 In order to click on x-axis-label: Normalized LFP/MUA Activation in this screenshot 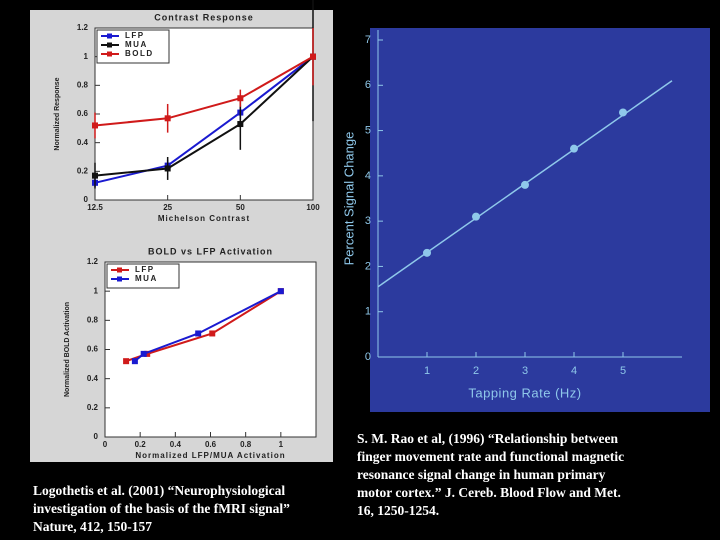, I will do `click(210, 455)`.